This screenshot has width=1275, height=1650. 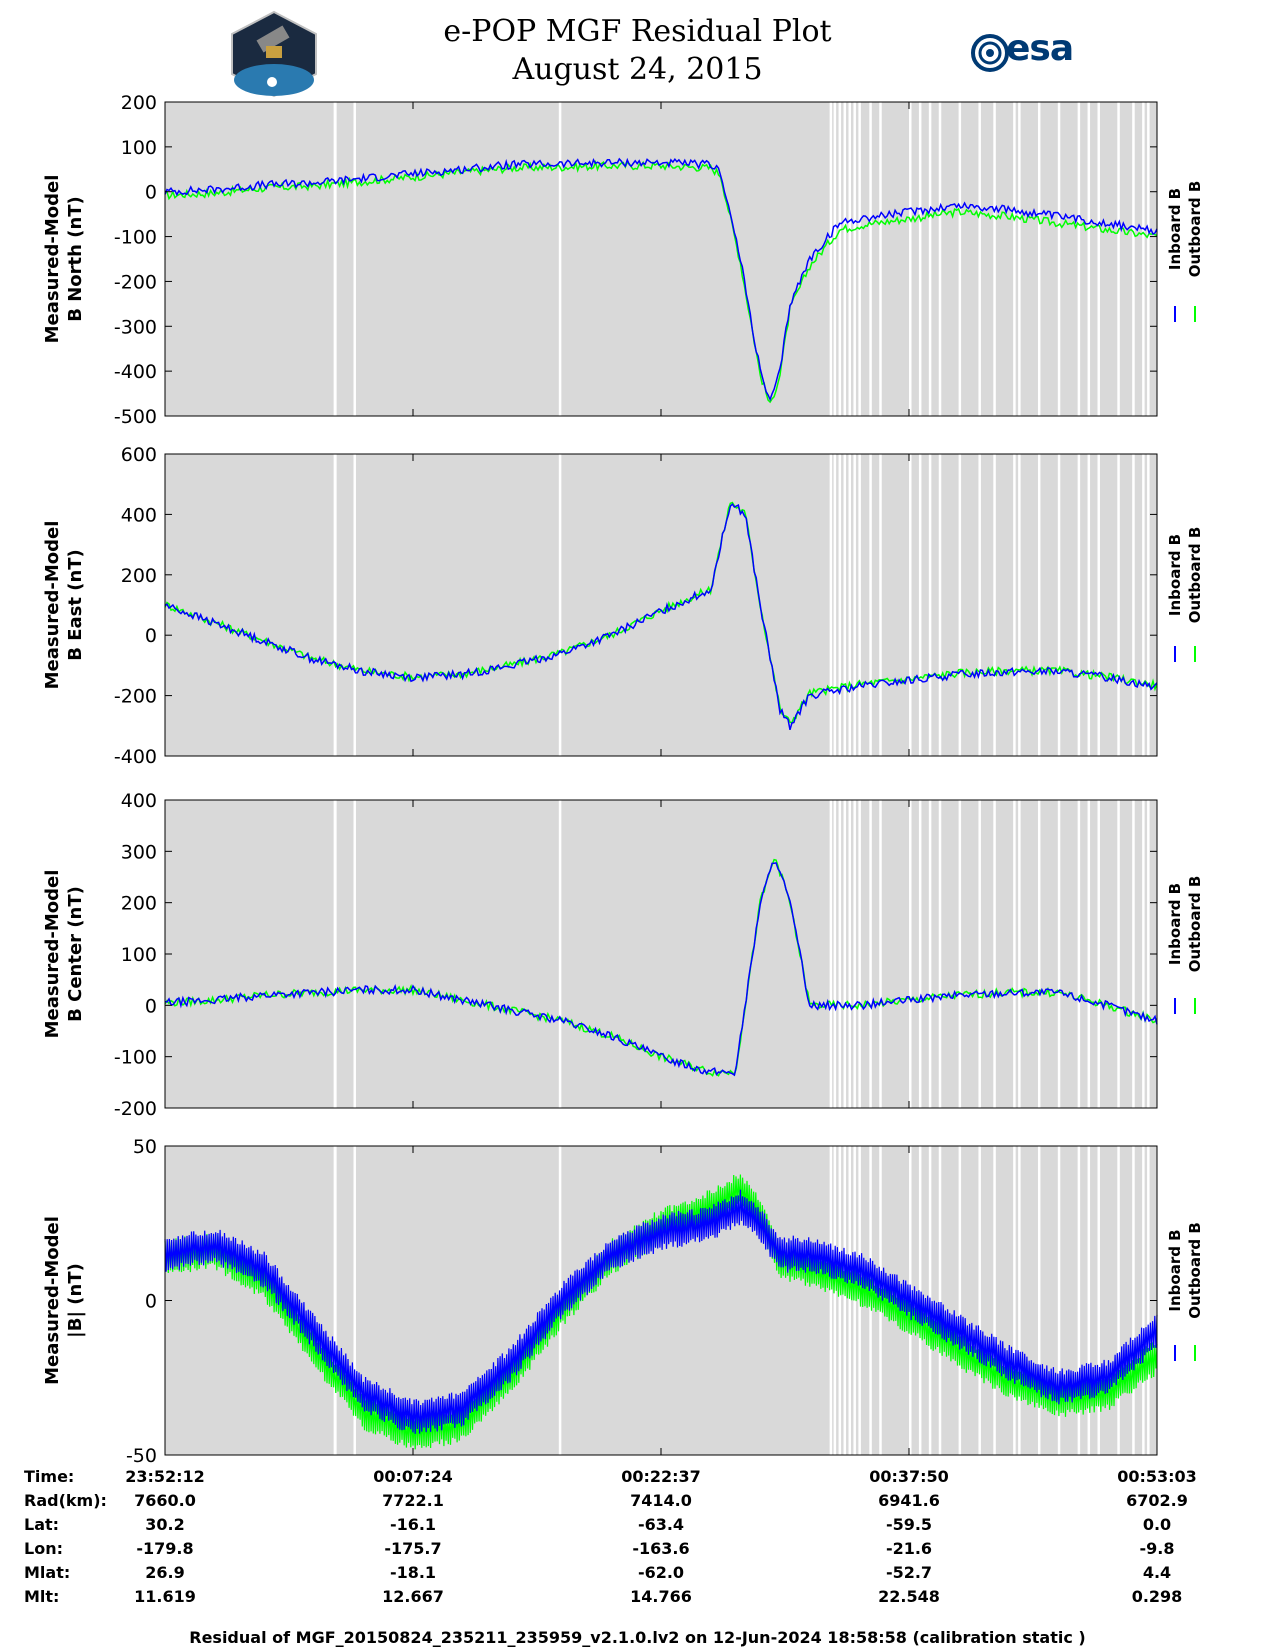 I want to click on info-label: Time:, so click(x=49, y=1476).